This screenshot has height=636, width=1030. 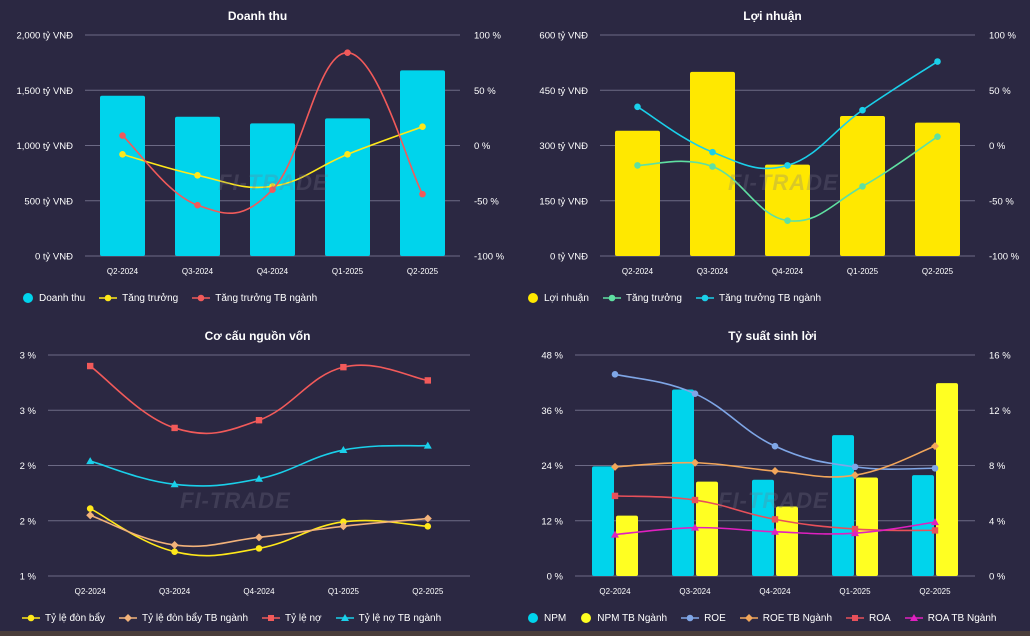 What do you see at coordinates (48, 201) in the screenshot?
I see `y-tick-label: 500 tỷ VNĐ` at bounding box center [48, 201].